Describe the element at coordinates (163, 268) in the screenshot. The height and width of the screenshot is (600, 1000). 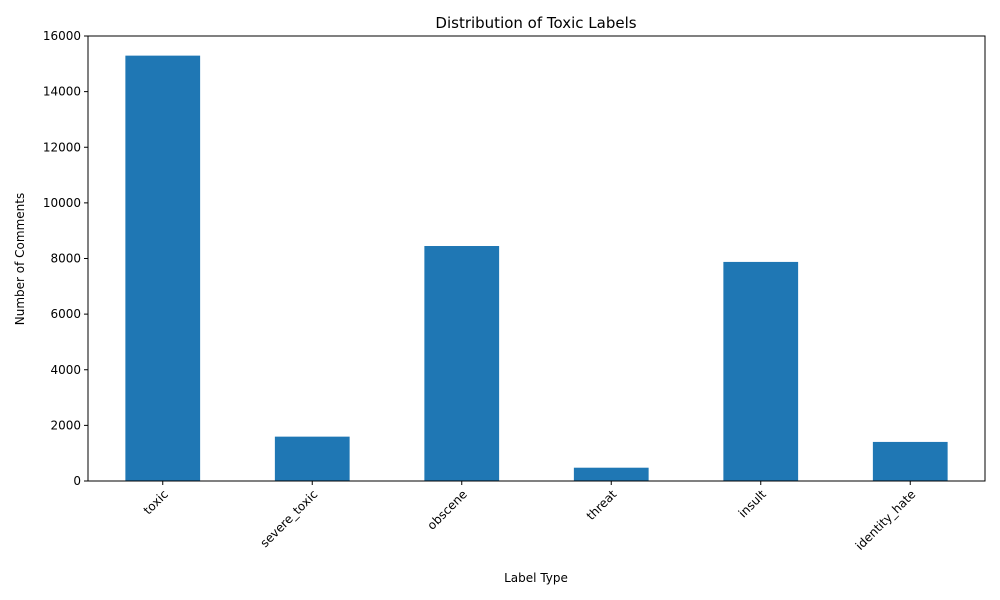
I see `bar-toxic` at that location.